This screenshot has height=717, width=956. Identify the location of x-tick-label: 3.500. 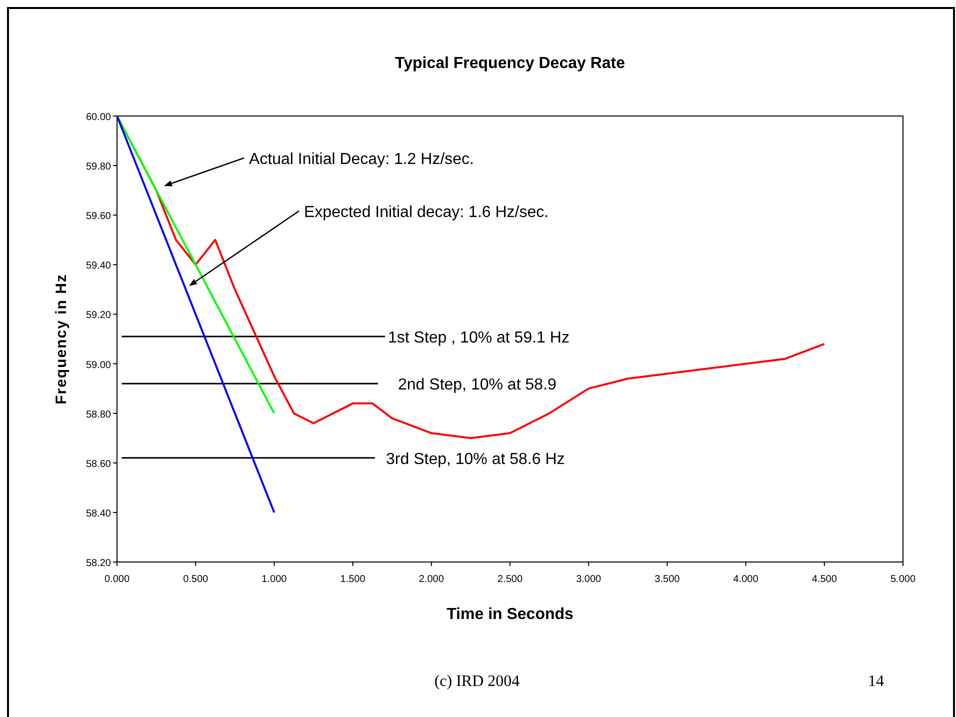
(667, 579).